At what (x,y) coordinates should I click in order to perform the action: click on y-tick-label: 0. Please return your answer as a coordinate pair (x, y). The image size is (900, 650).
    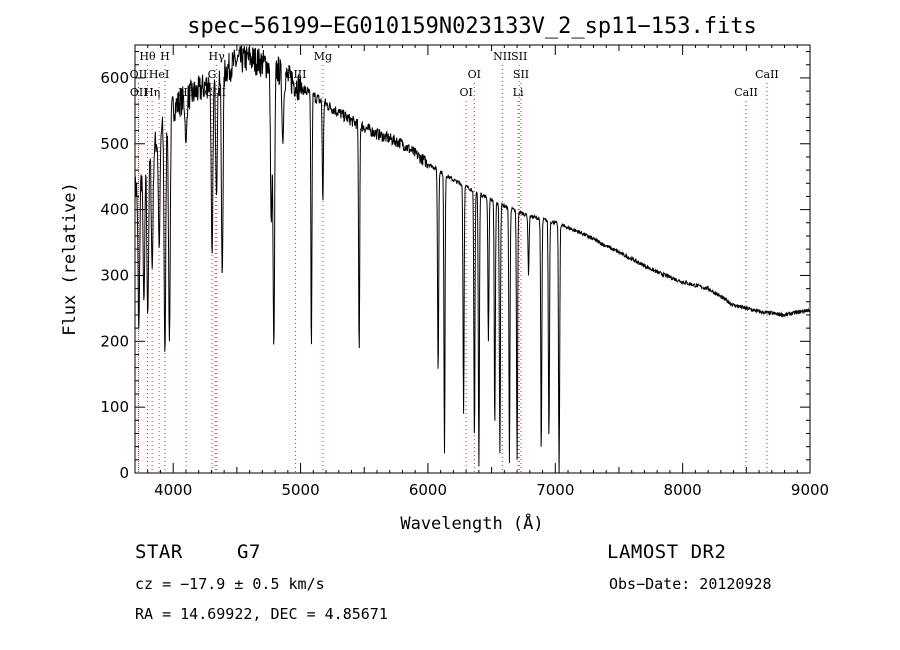
    Looking at the image, I should click on (124, 473).